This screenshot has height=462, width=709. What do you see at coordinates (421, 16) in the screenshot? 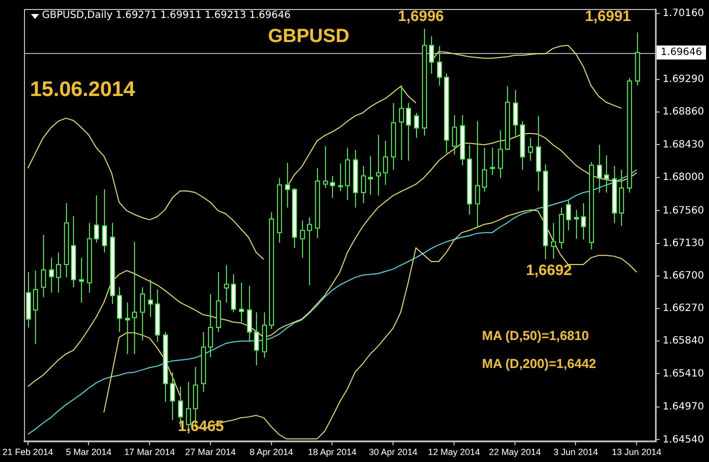
I see `annotation: 1,6996` at bounding box center [421, 16].